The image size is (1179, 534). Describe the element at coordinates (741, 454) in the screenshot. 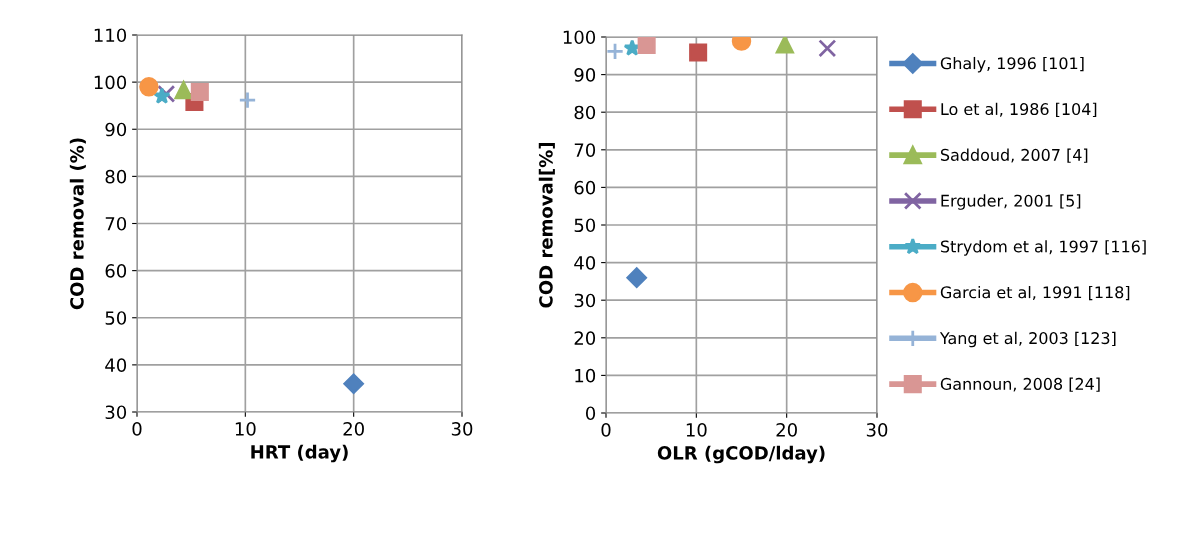

I see `x-axis-title: OLR (gCOD/lday)` at that location.